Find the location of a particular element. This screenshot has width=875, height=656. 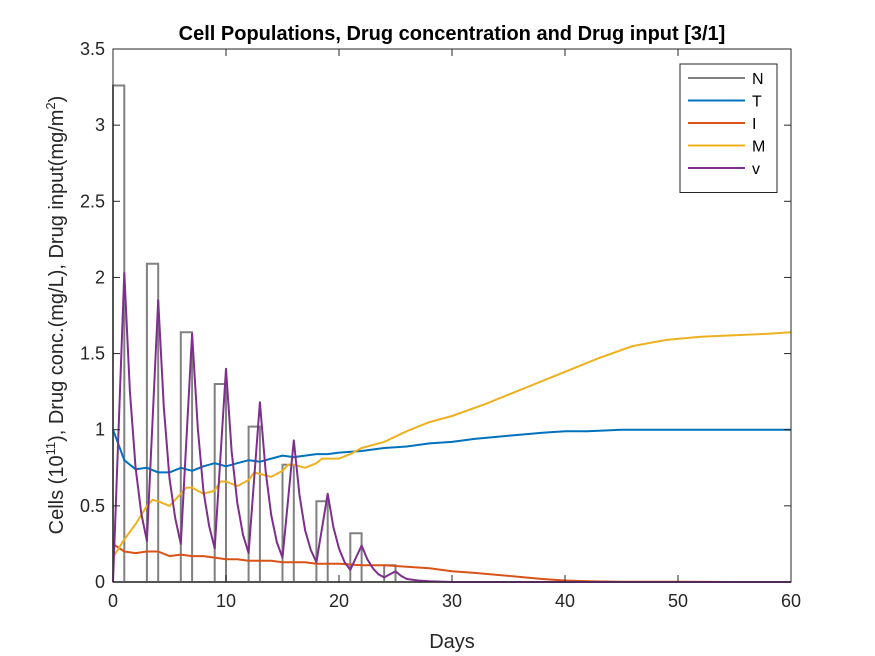

y-tick-label: 1.5 is located at coordinates (92, 354).